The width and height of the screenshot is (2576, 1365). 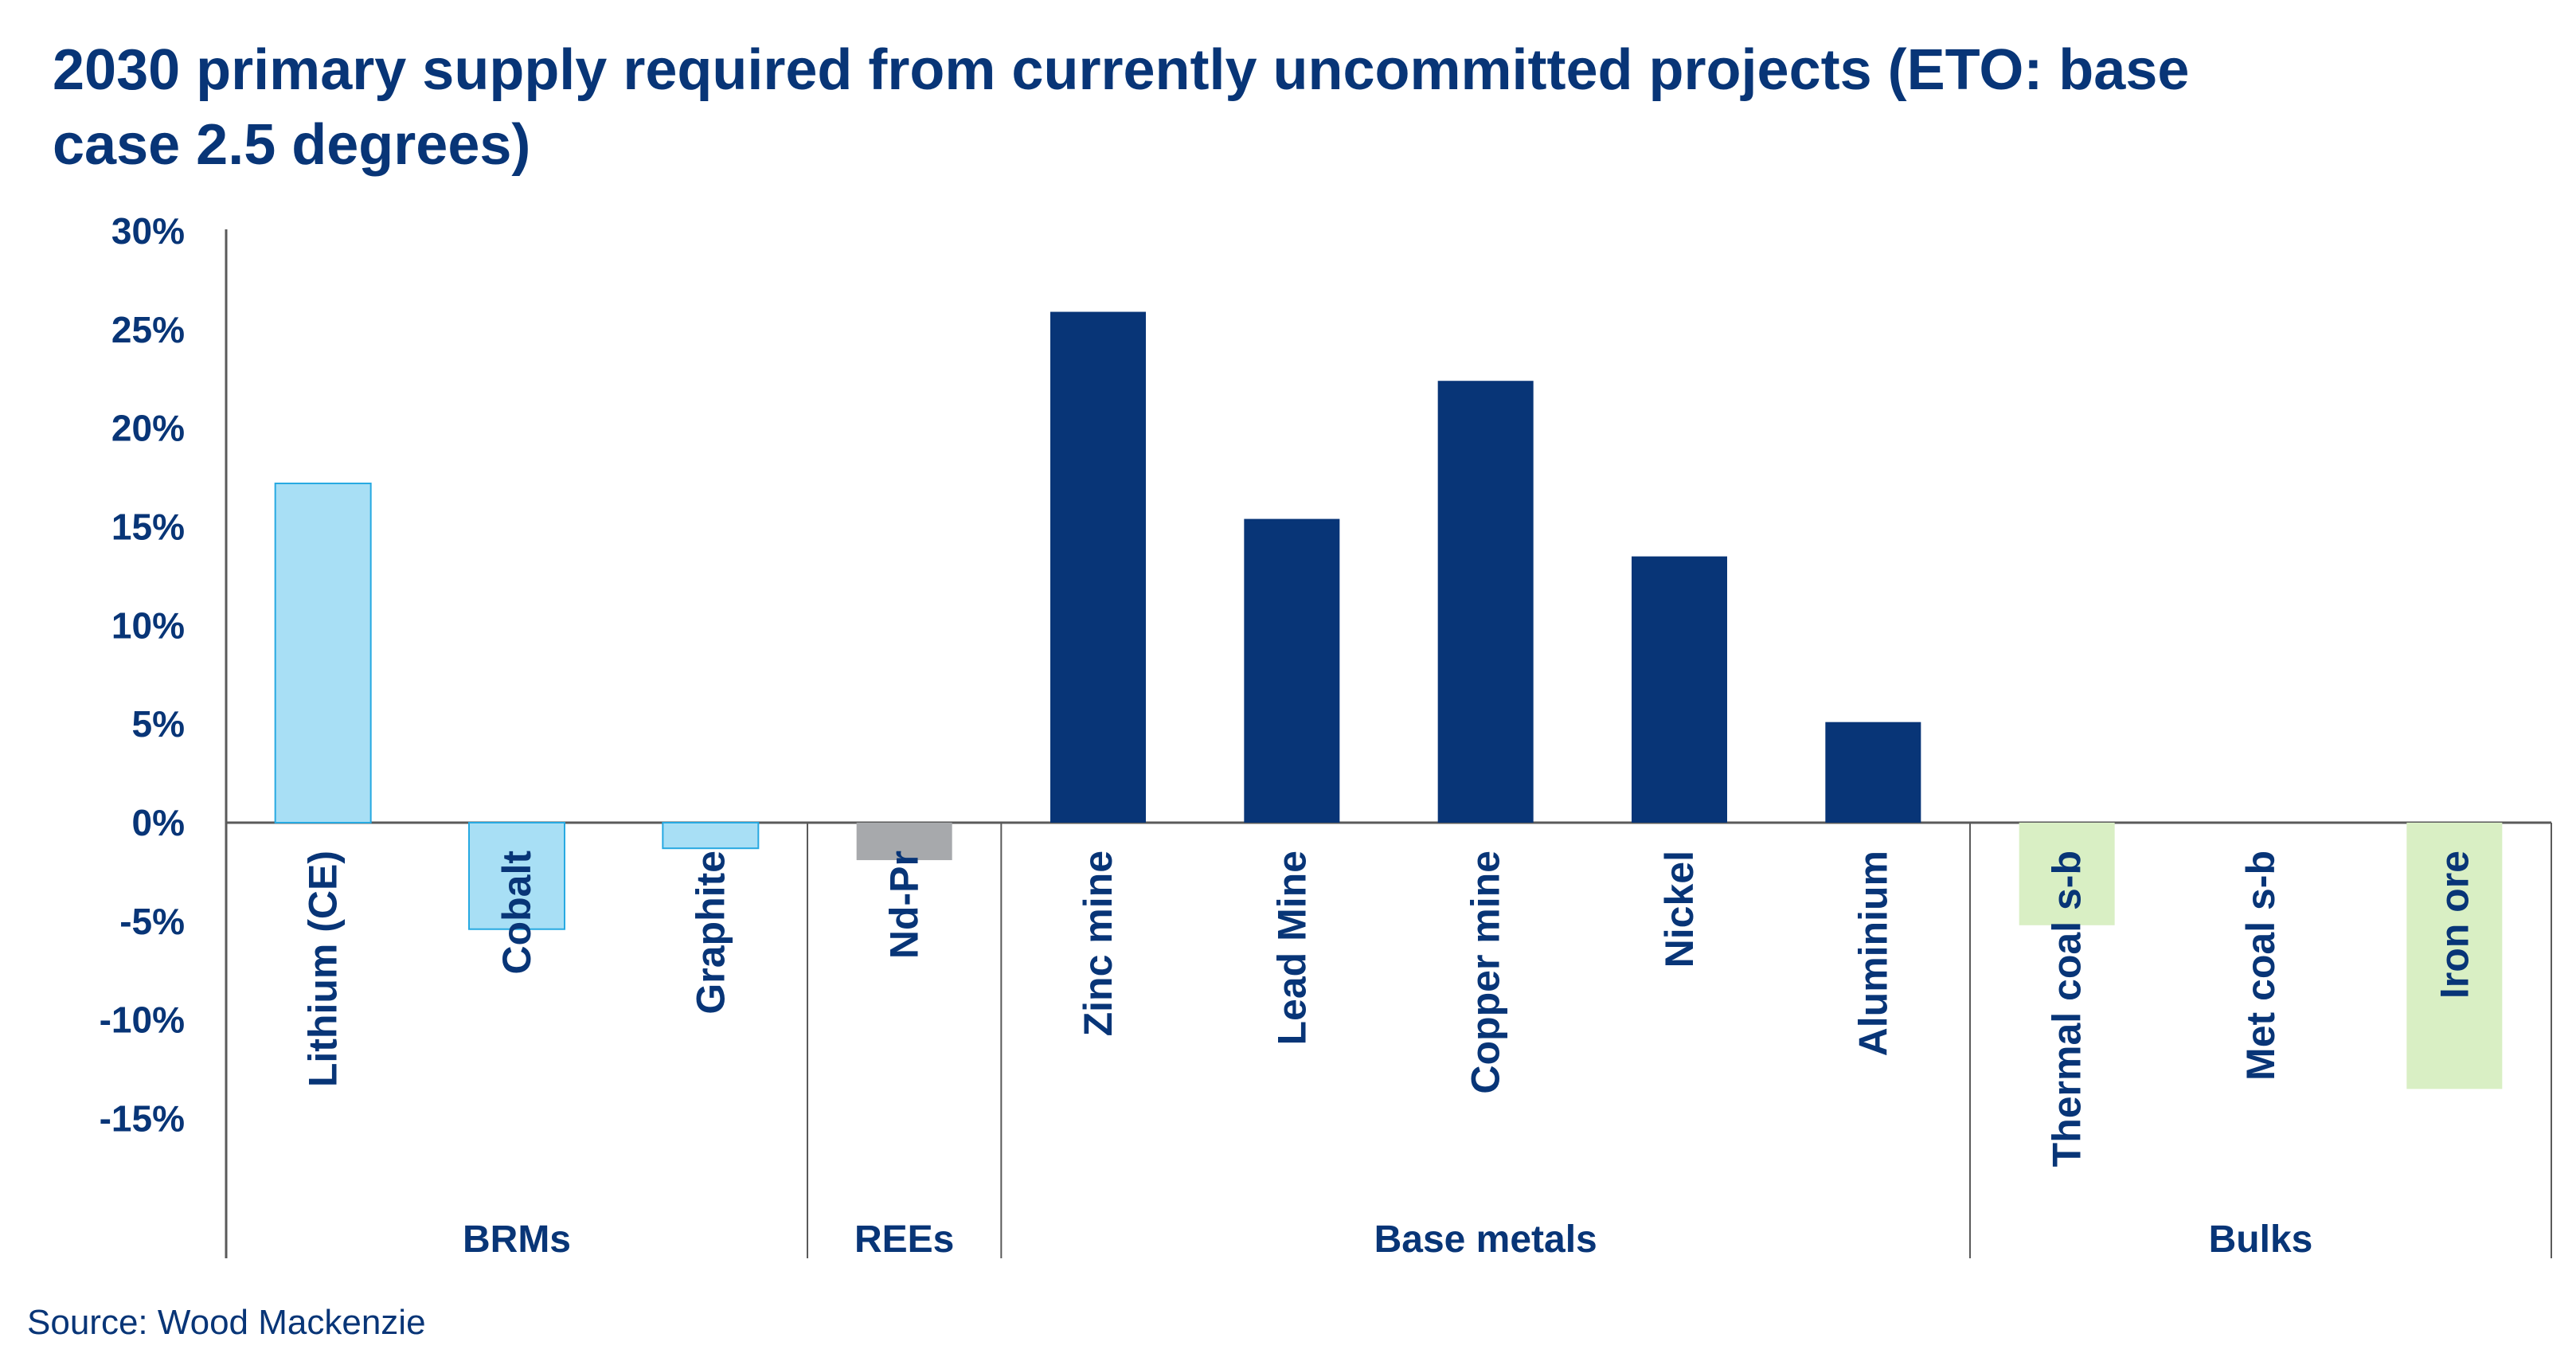 I want to click on category-label: Iron ore, so click(x=2454, y=925).